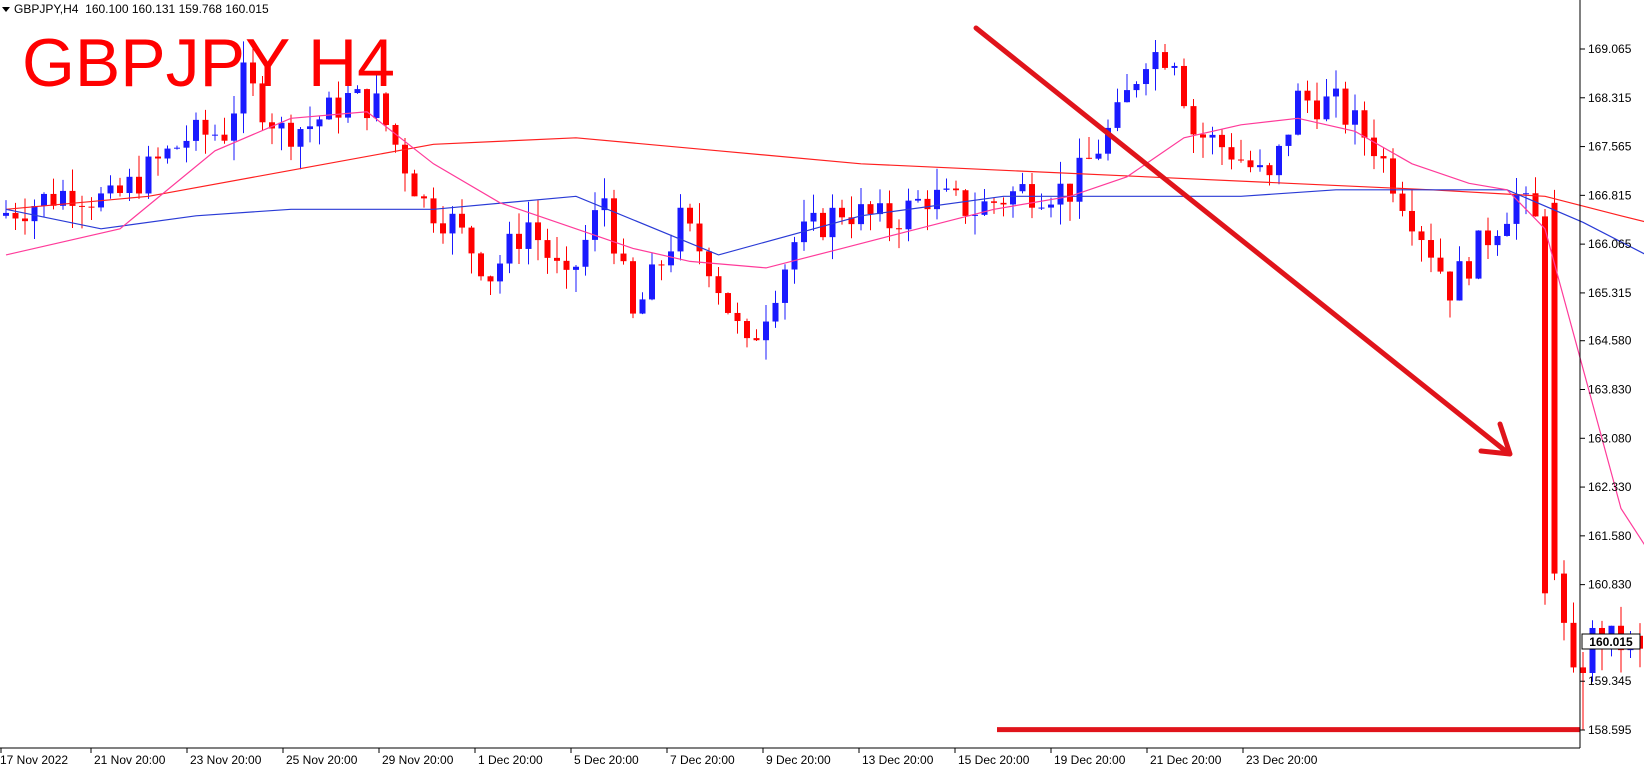 The image size is (1644, 779). I want to click on y-tick-label: 158.595, so click(1610, 730).